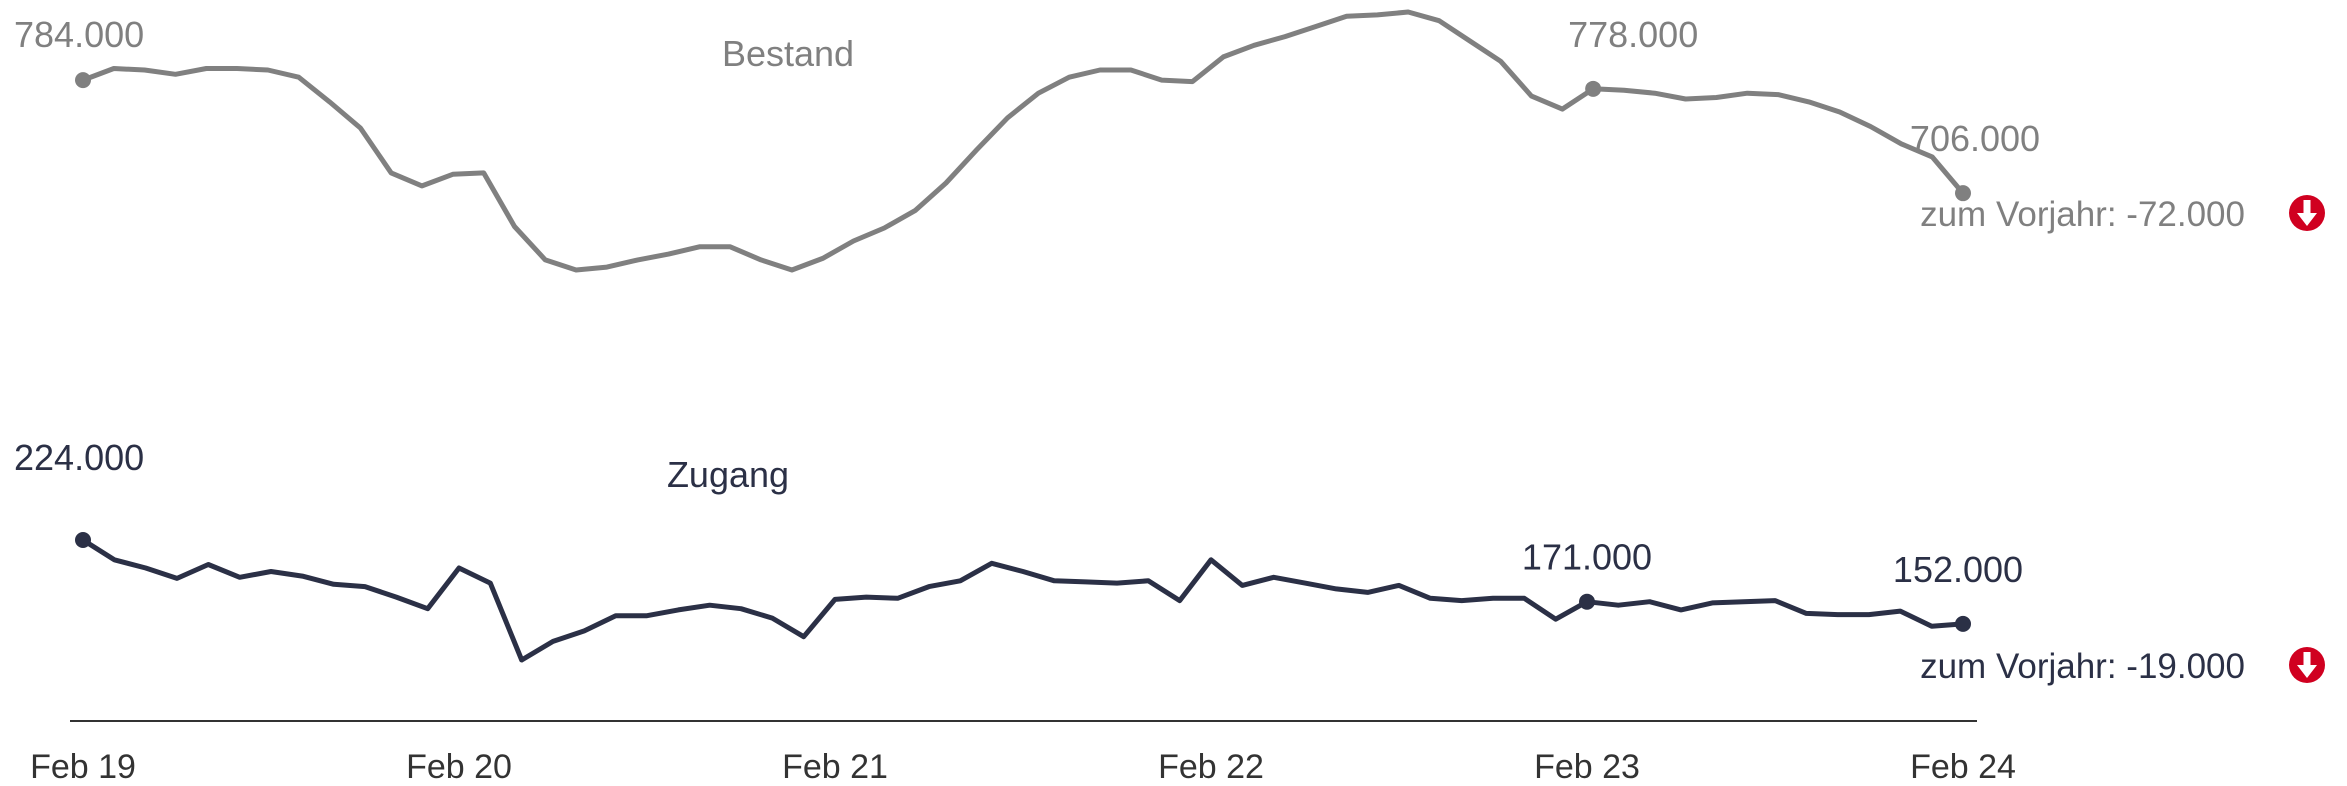  I want to click on zugang-start-label: 224.000, so click(79, 457).